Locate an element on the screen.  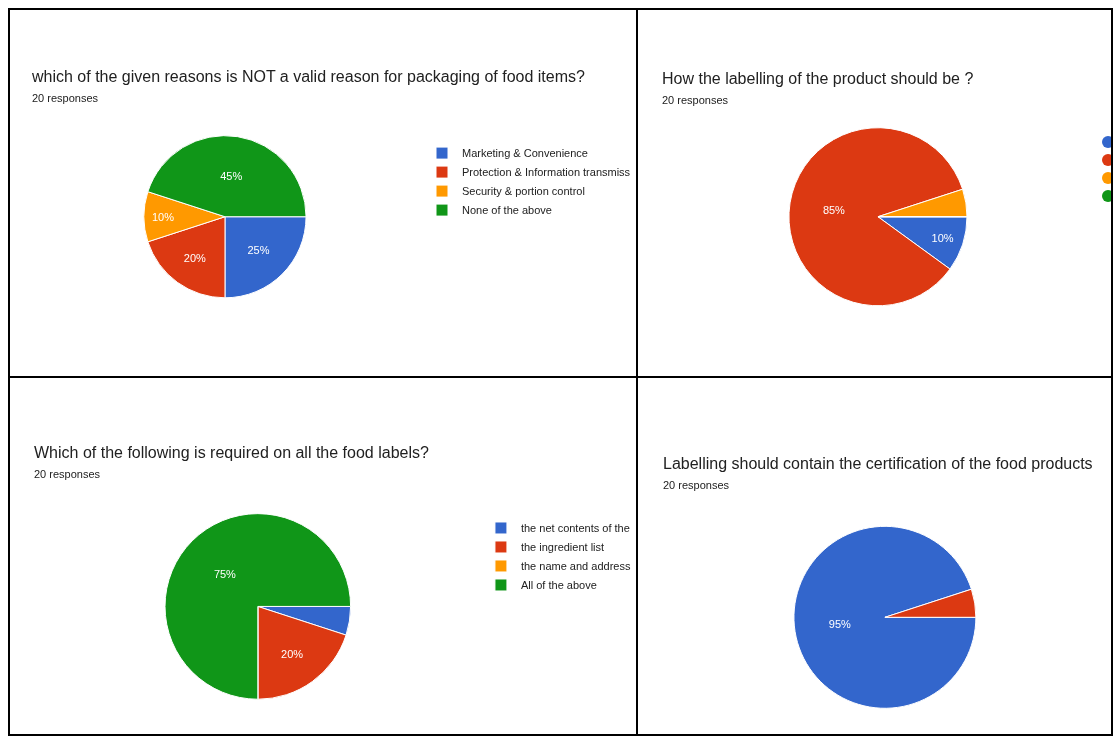
data-label: 95% is located at coordinates (840, 624).